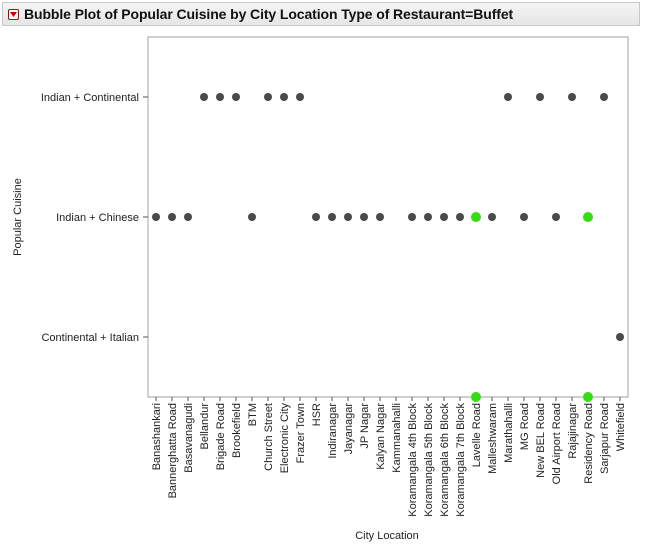 This screenshot has width=646, height=551. Describe the element at coordinates (493, 438) in the screenshot. I see `x-tick-label: Malleshwaram` at that location.